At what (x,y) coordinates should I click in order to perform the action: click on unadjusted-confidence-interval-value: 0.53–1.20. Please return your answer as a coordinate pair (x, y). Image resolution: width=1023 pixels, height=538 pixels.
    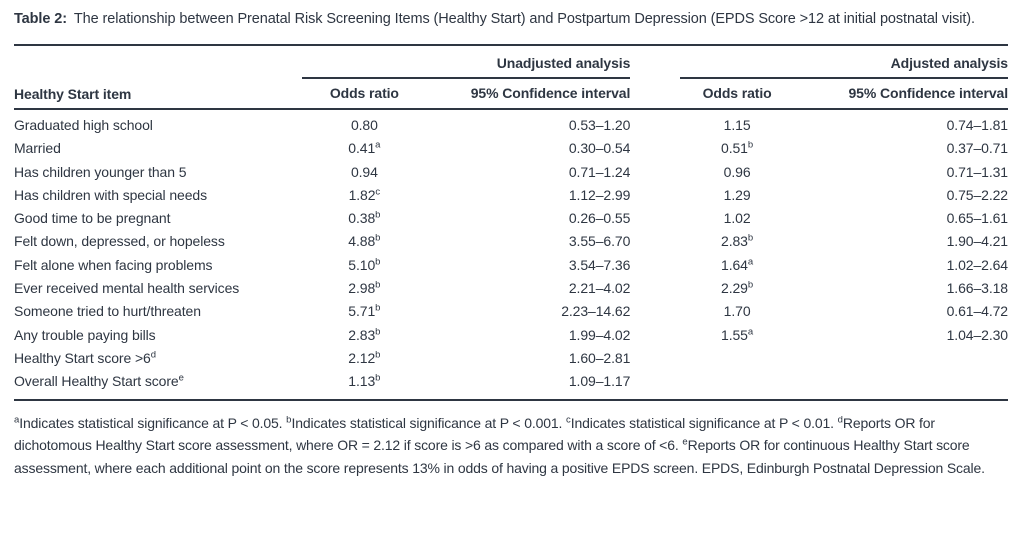
    Looking at the image, I should click on (599, 125).